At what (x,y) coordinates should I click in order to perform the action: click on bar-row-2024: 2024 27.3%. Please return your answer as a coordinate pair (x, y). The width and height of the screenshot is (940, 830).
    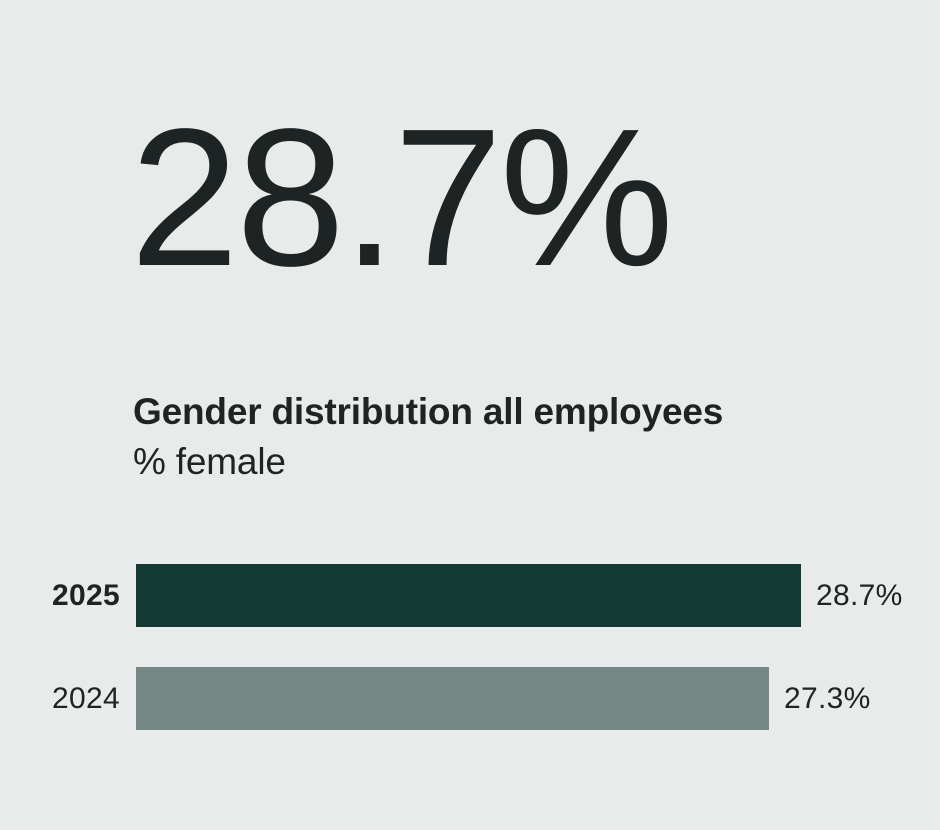
    Looking at the image, I should click on (470, 698).